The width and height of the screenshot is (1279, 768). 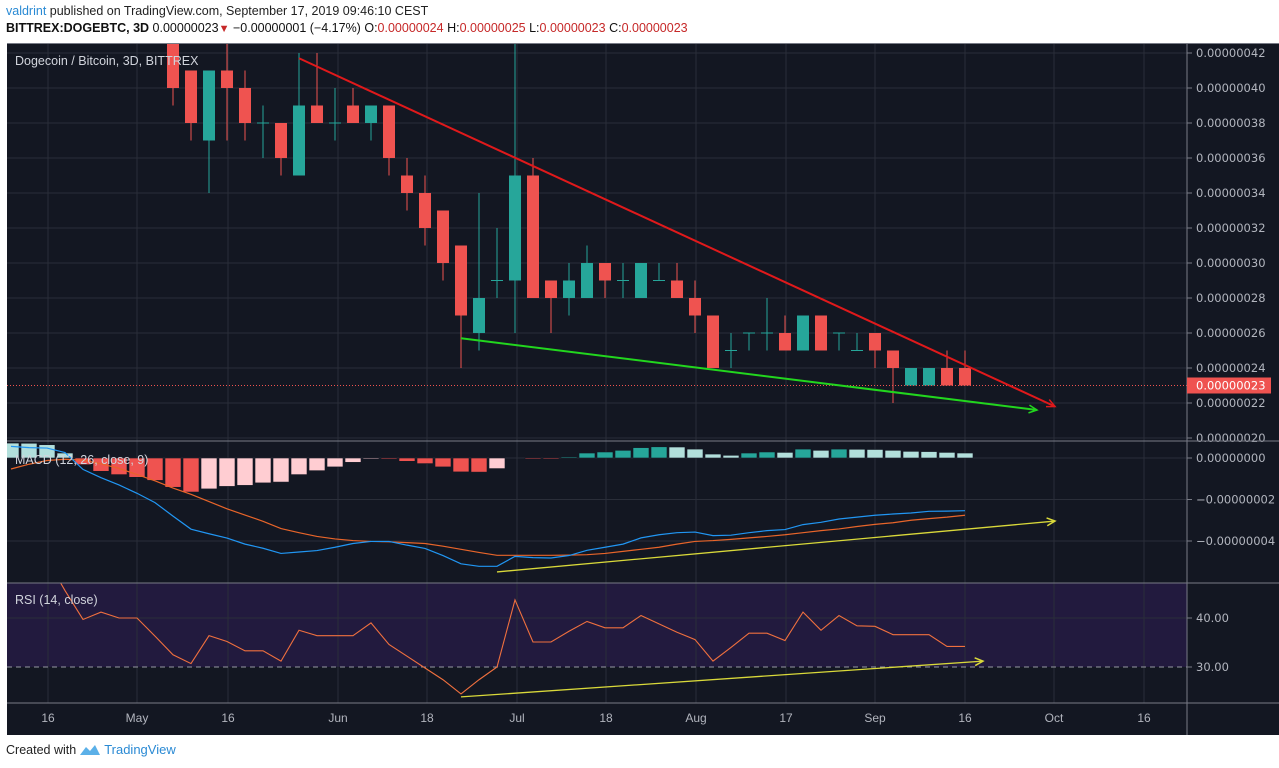 What do you see at coordinates (1235, 541) in the screenshot?
I see `macd-tick-label: −0.00000004` at bounding box center [1235, 541].